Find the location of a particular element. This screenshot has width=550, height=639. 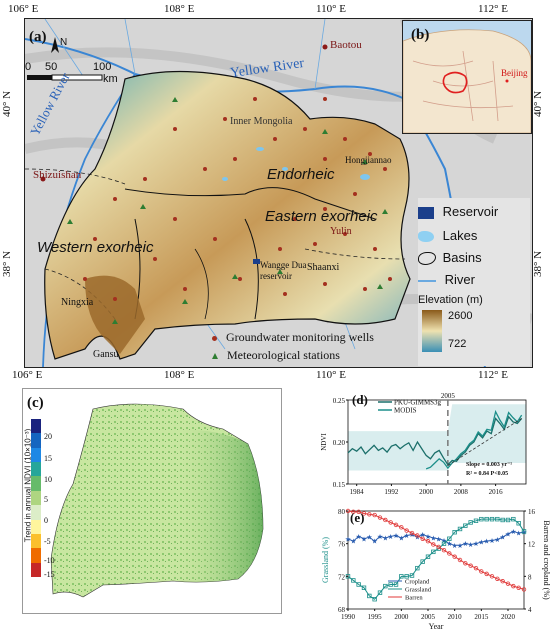

legend-reservoir-label: Reservoir is located at coordinates (470, 211).